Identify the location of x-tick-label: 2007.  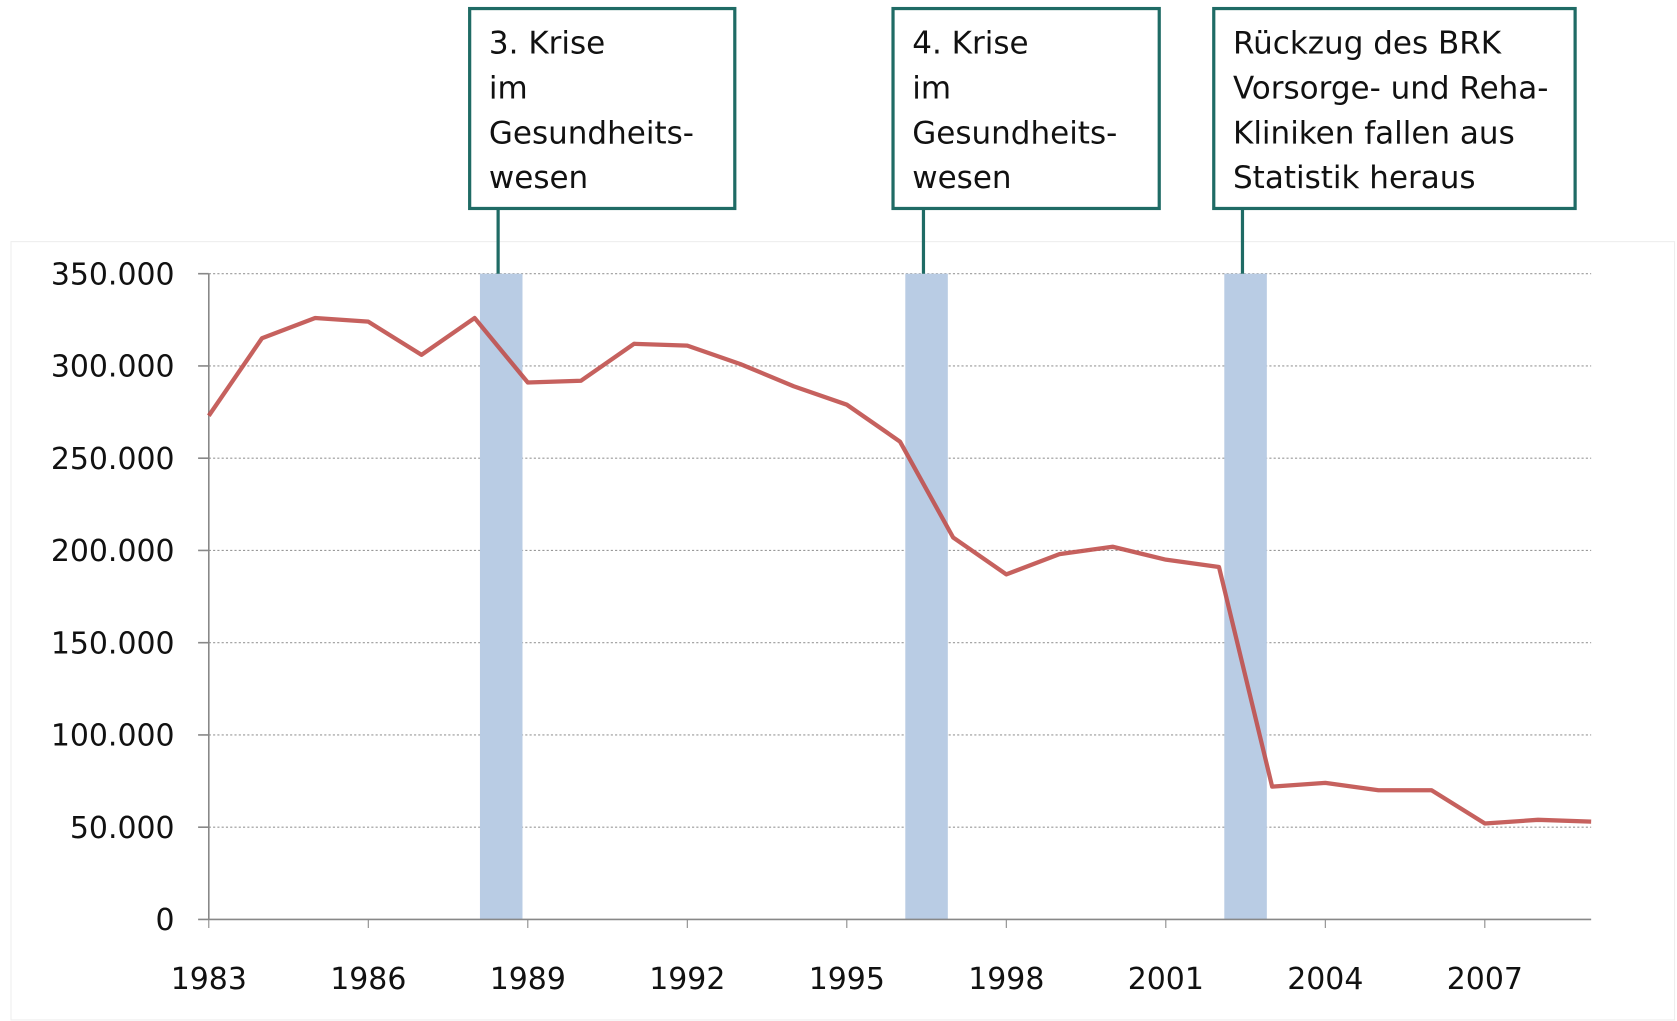
(1485, 979).